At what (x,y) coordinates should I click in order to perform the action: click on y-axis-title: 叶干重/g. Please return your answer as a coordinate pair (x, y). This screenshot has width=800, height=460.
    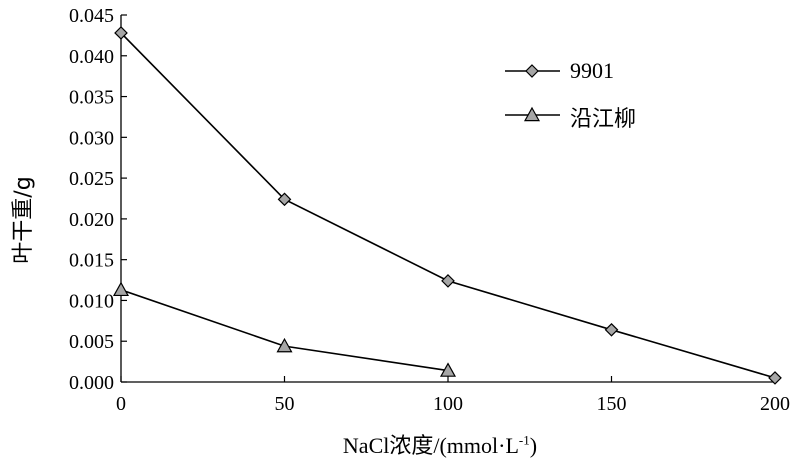
    Looking at the image, I should click on (21, 220).